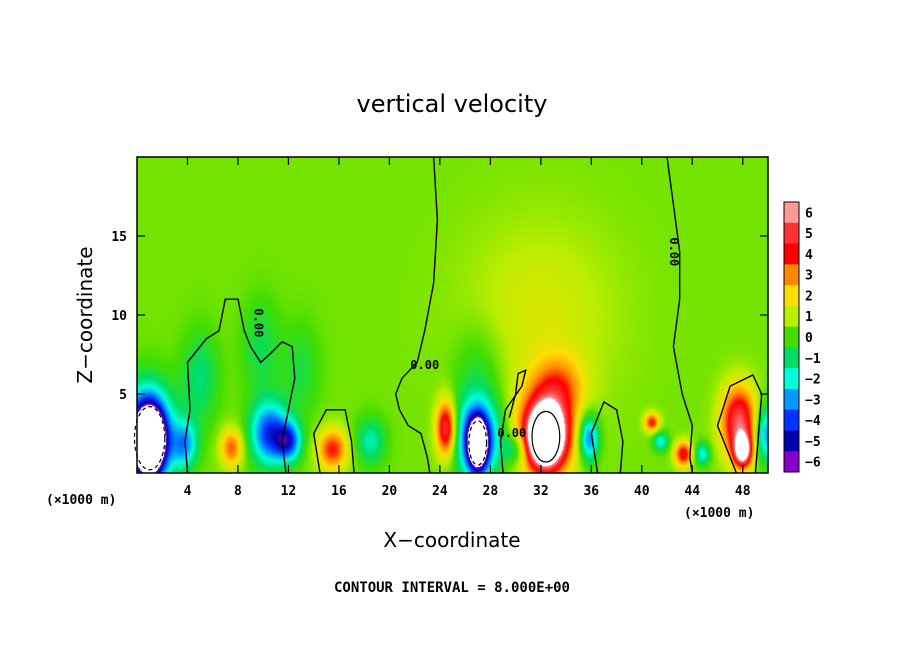  What do you see at coordinates (809, 338) in the screenshot?
I see `colorbar-label: 0` at bounding box center [809, 338].